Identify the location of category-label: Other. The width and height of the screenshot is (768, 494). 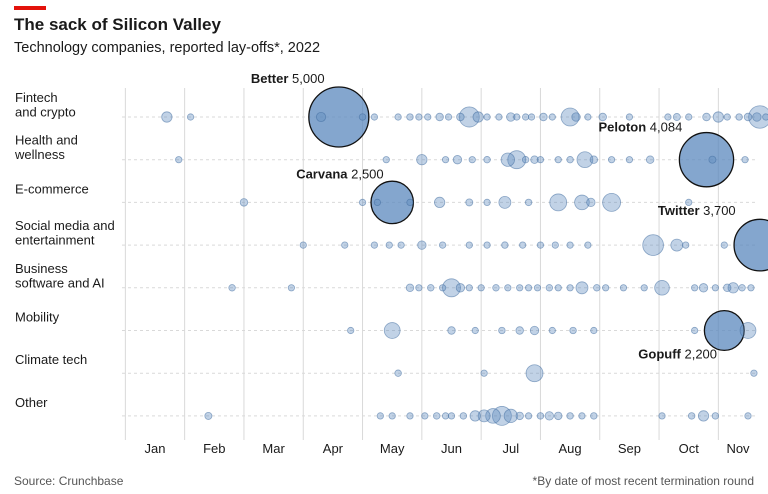
(31, 402).